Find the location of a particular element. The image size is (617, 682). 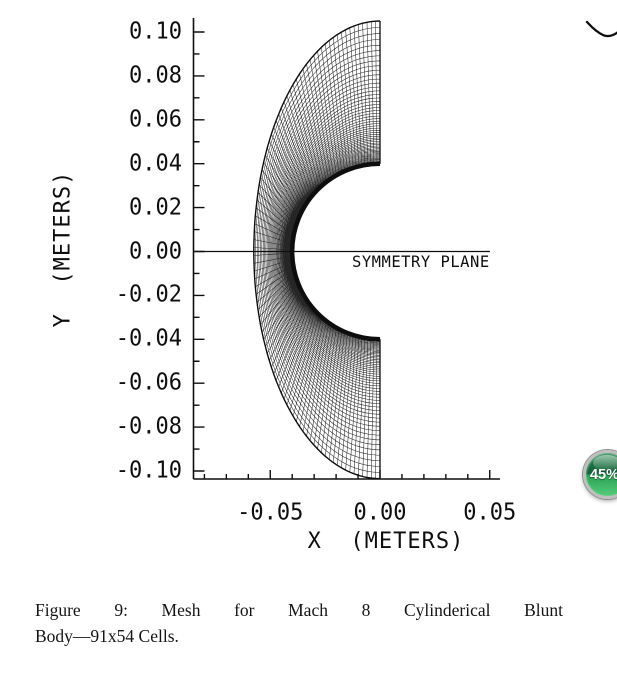

y-axis-ticks is located at coordinates (199, 251).